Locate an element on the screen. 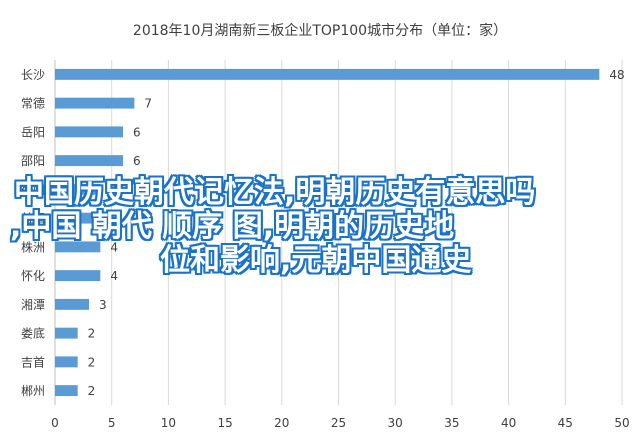 This screenshot has width=640, height=446. data-label-2: 6 is located at coordinates (137, 132).